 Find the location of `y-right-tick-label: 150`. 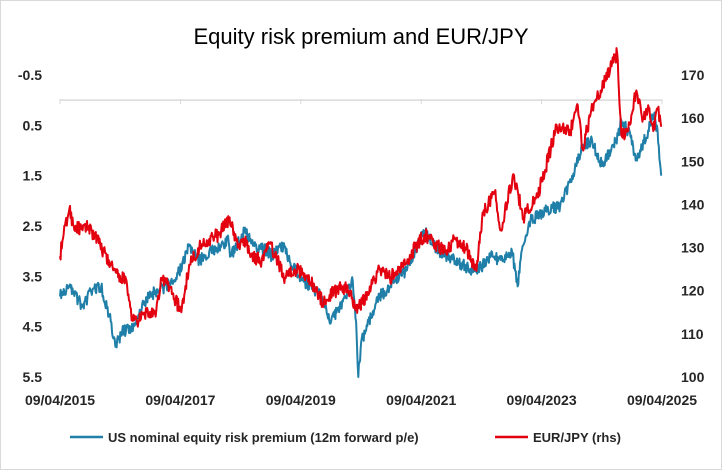

y-right-tick-label: 150 is located at coordinates (693, 161).